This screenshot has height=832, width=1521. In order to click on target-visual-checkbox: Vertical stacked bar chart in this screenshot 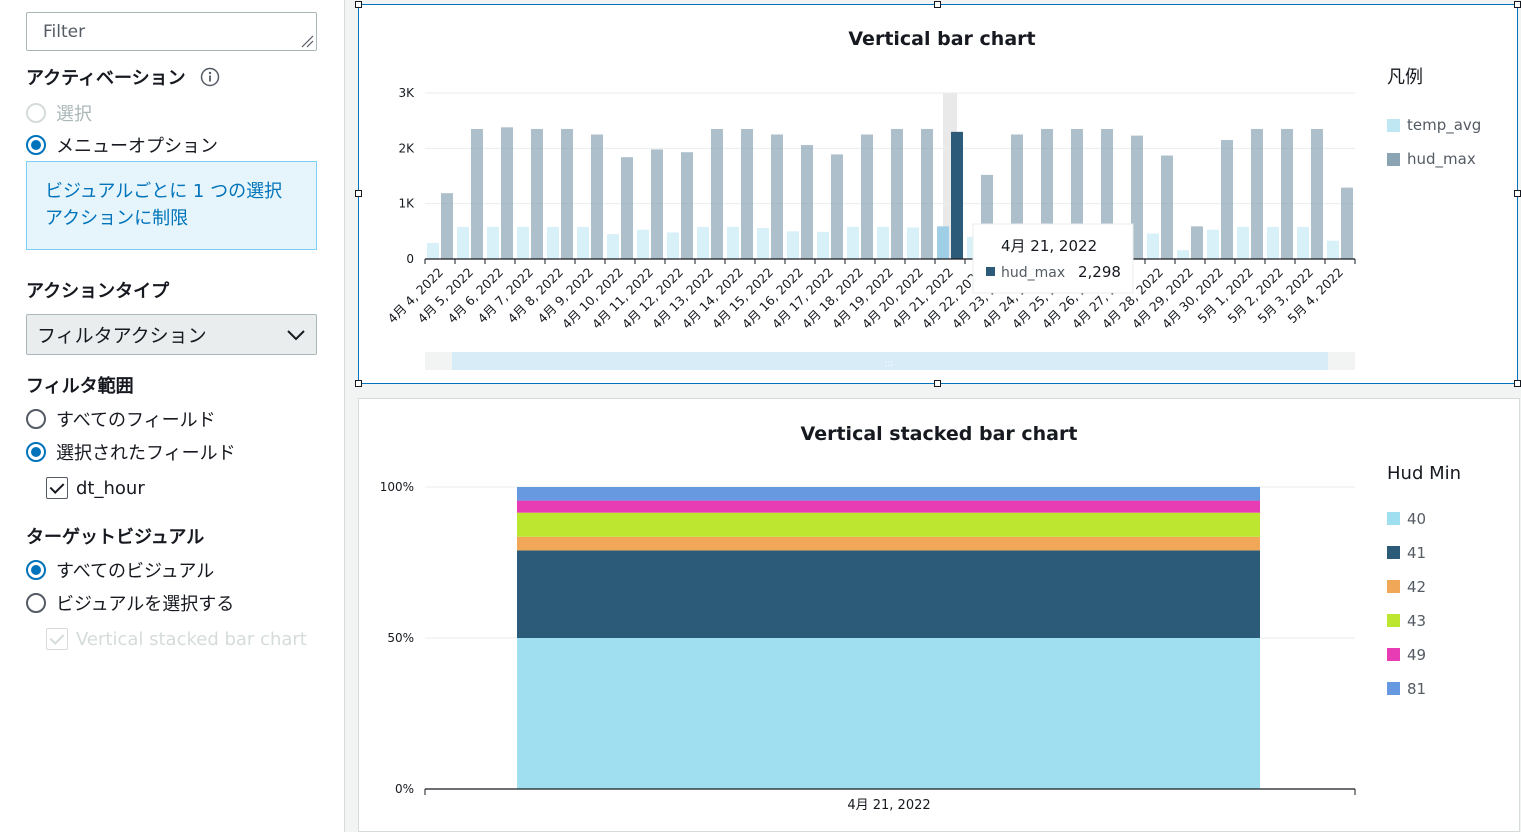, I will do `click(176, 639)`.